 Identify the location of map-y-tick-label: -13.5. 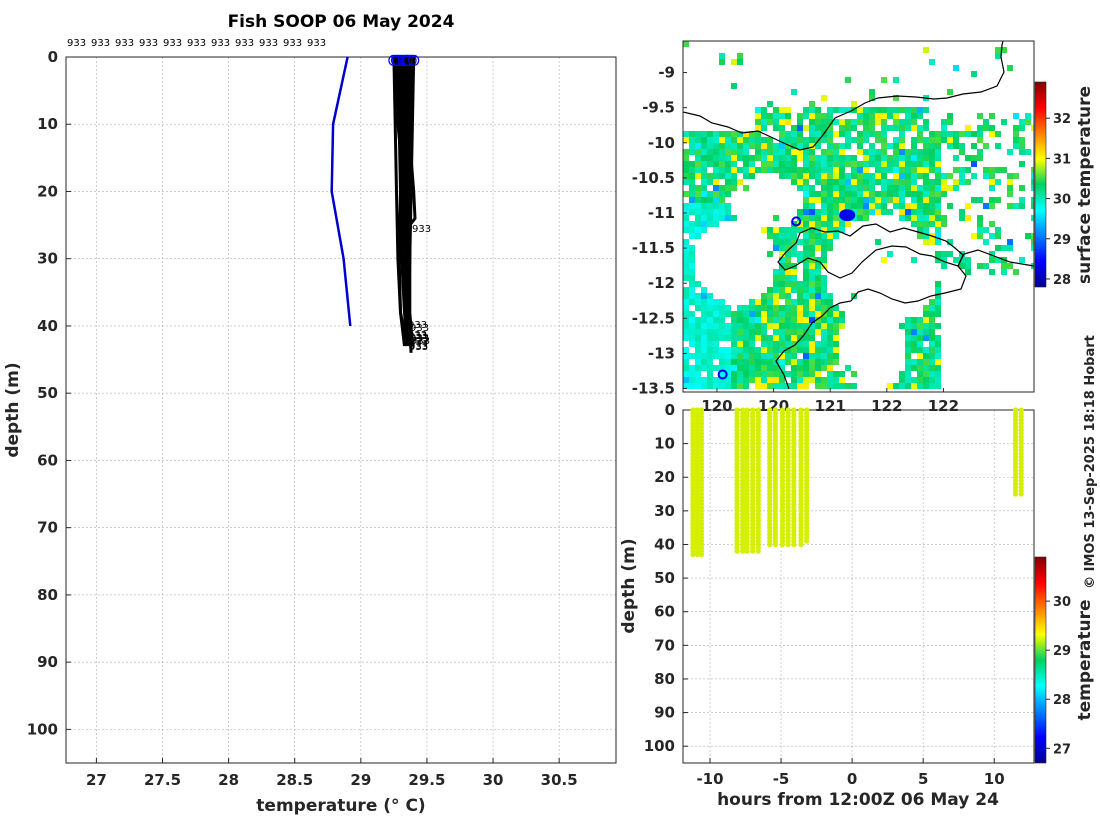
(653, 388).